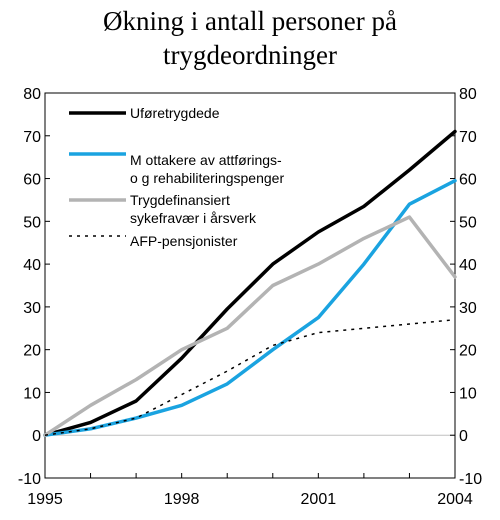  Describe the element at coordinates (206, 160) in the screenshot. I see `legend-label-2: M ottakere av attførings-` at that location.